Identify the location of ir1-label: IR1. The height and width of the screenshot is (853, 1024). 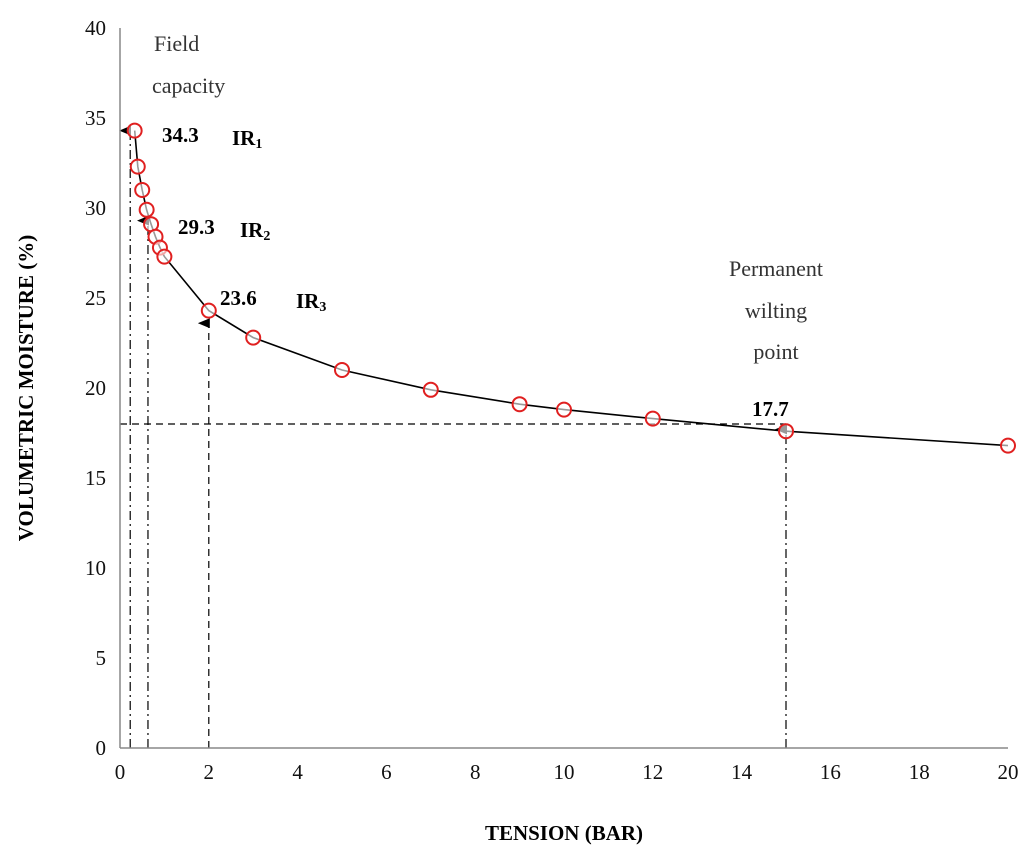
(247, 139).